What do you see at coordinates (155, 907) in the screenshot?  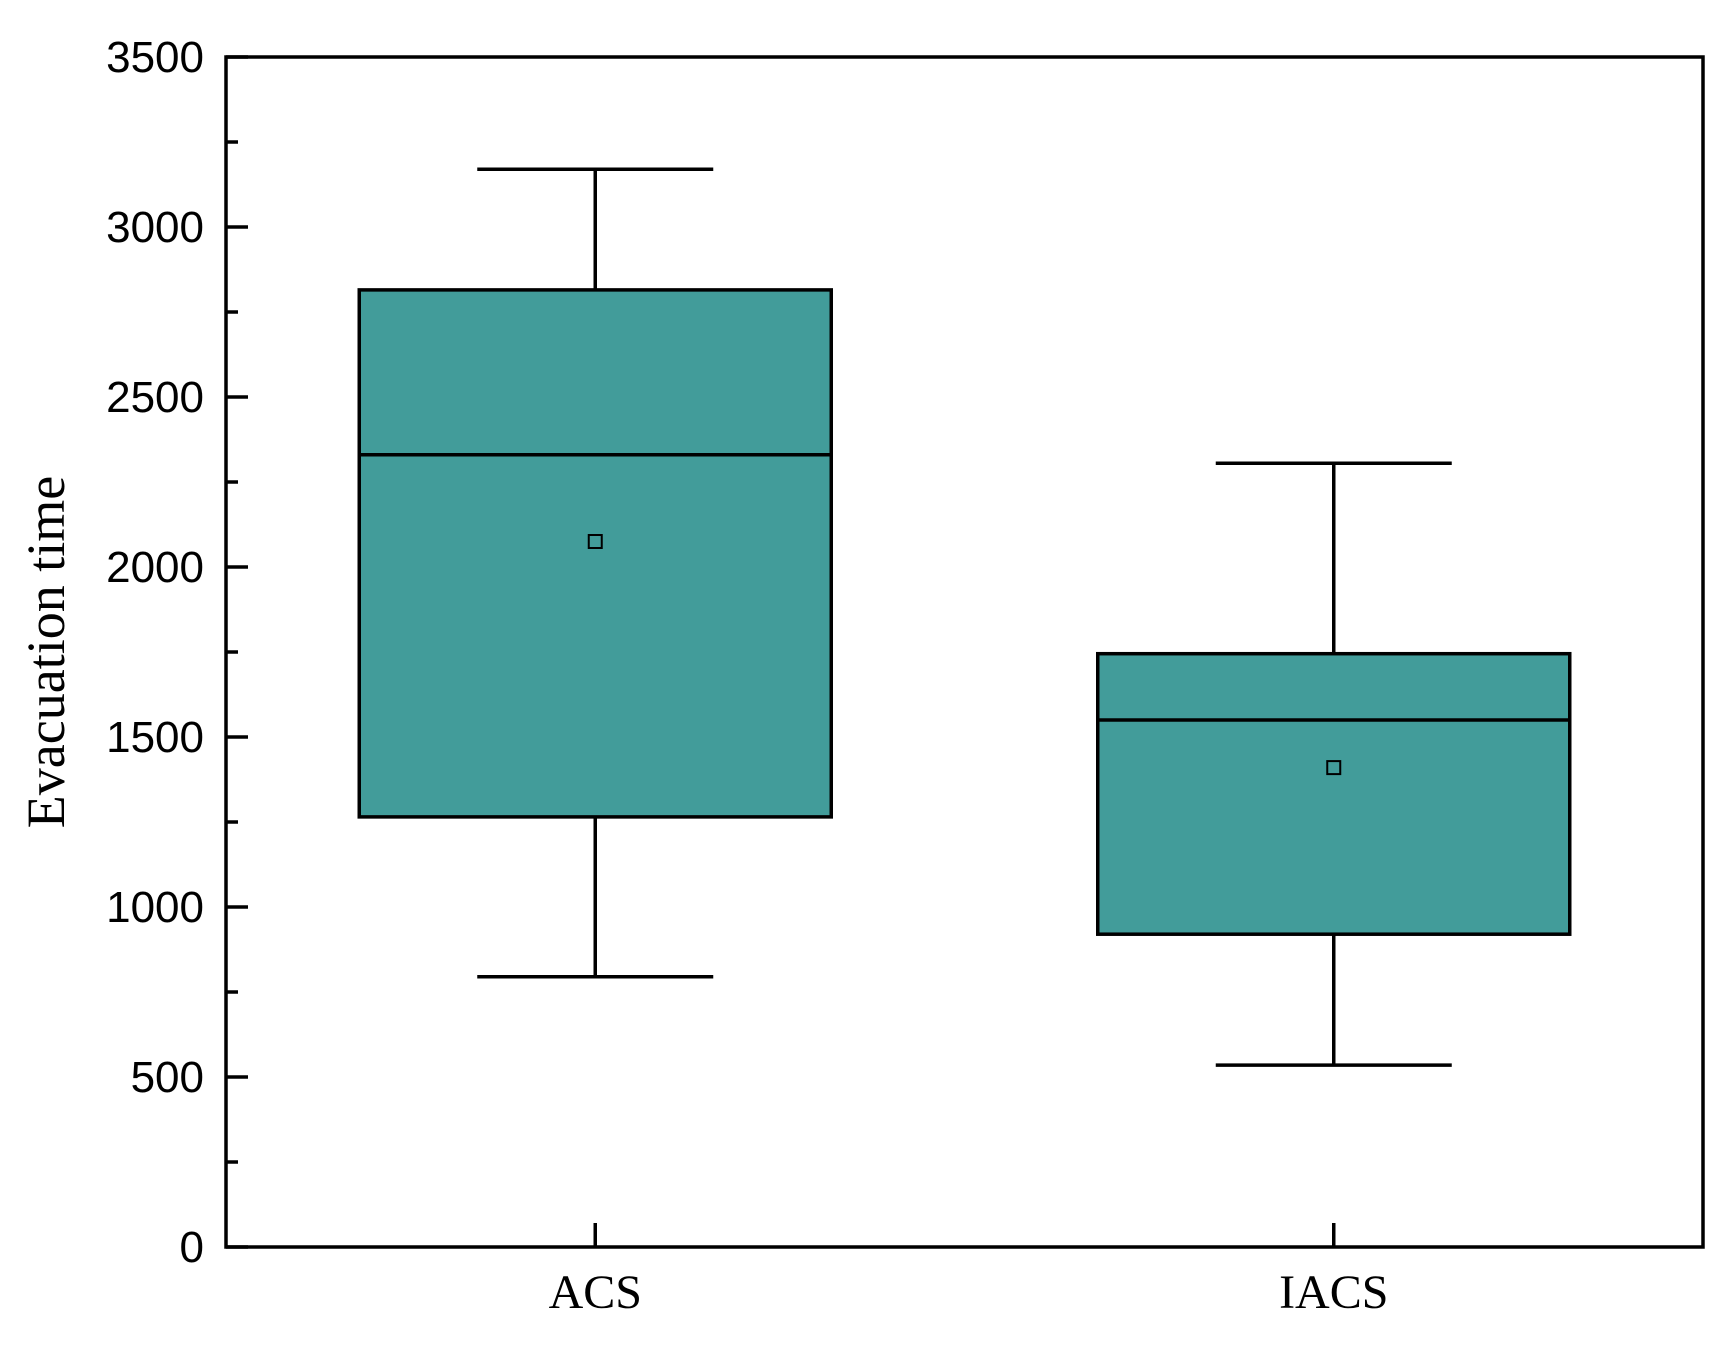 I see `y-tick-label: 1000` at bounding box center [155, 907].